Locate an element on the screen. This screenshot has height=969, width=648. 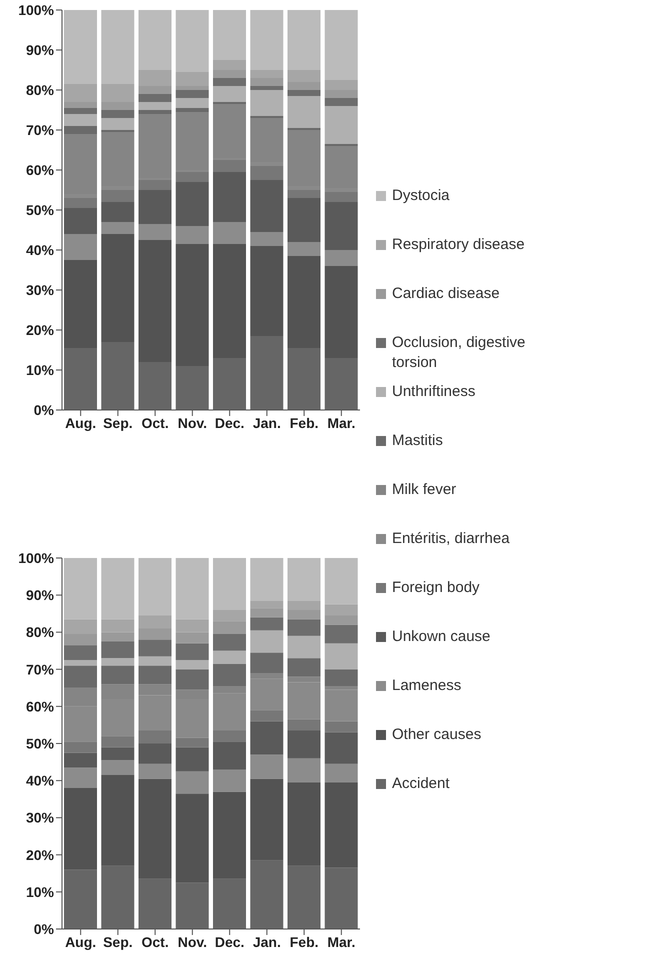
y-tick-label: 30% is located at coordinates (40, 290).